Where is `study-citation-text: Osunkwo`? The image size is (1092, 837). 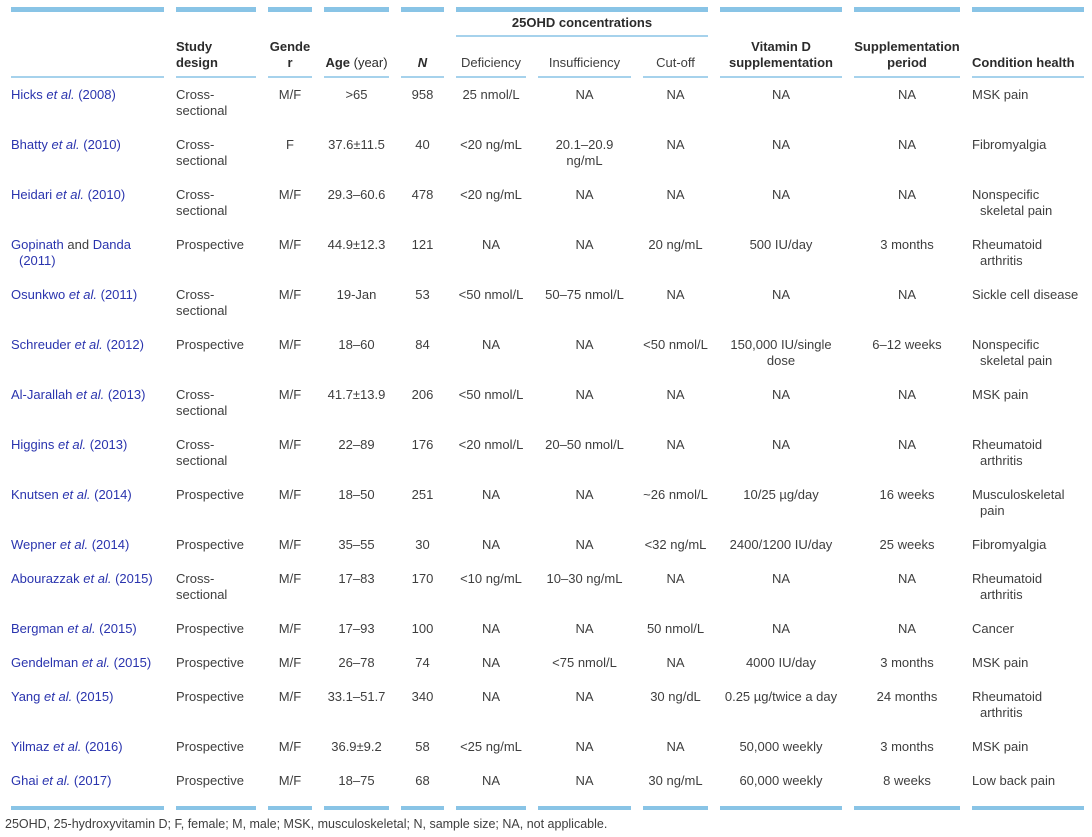 study-citation-text: Osunkwo is located at coordinates (40, 294).